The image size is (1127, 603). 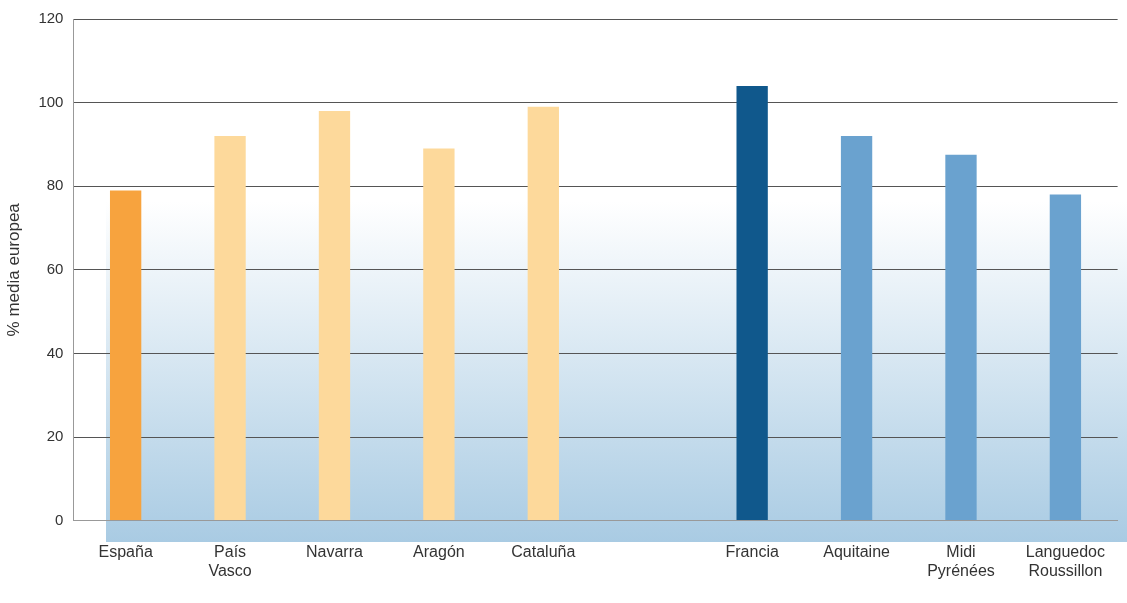 What do you see at coordinates (857, 551) in the screenshot?
I see `x-tick-label: Aquitaine` at bounding box center [857, 551].